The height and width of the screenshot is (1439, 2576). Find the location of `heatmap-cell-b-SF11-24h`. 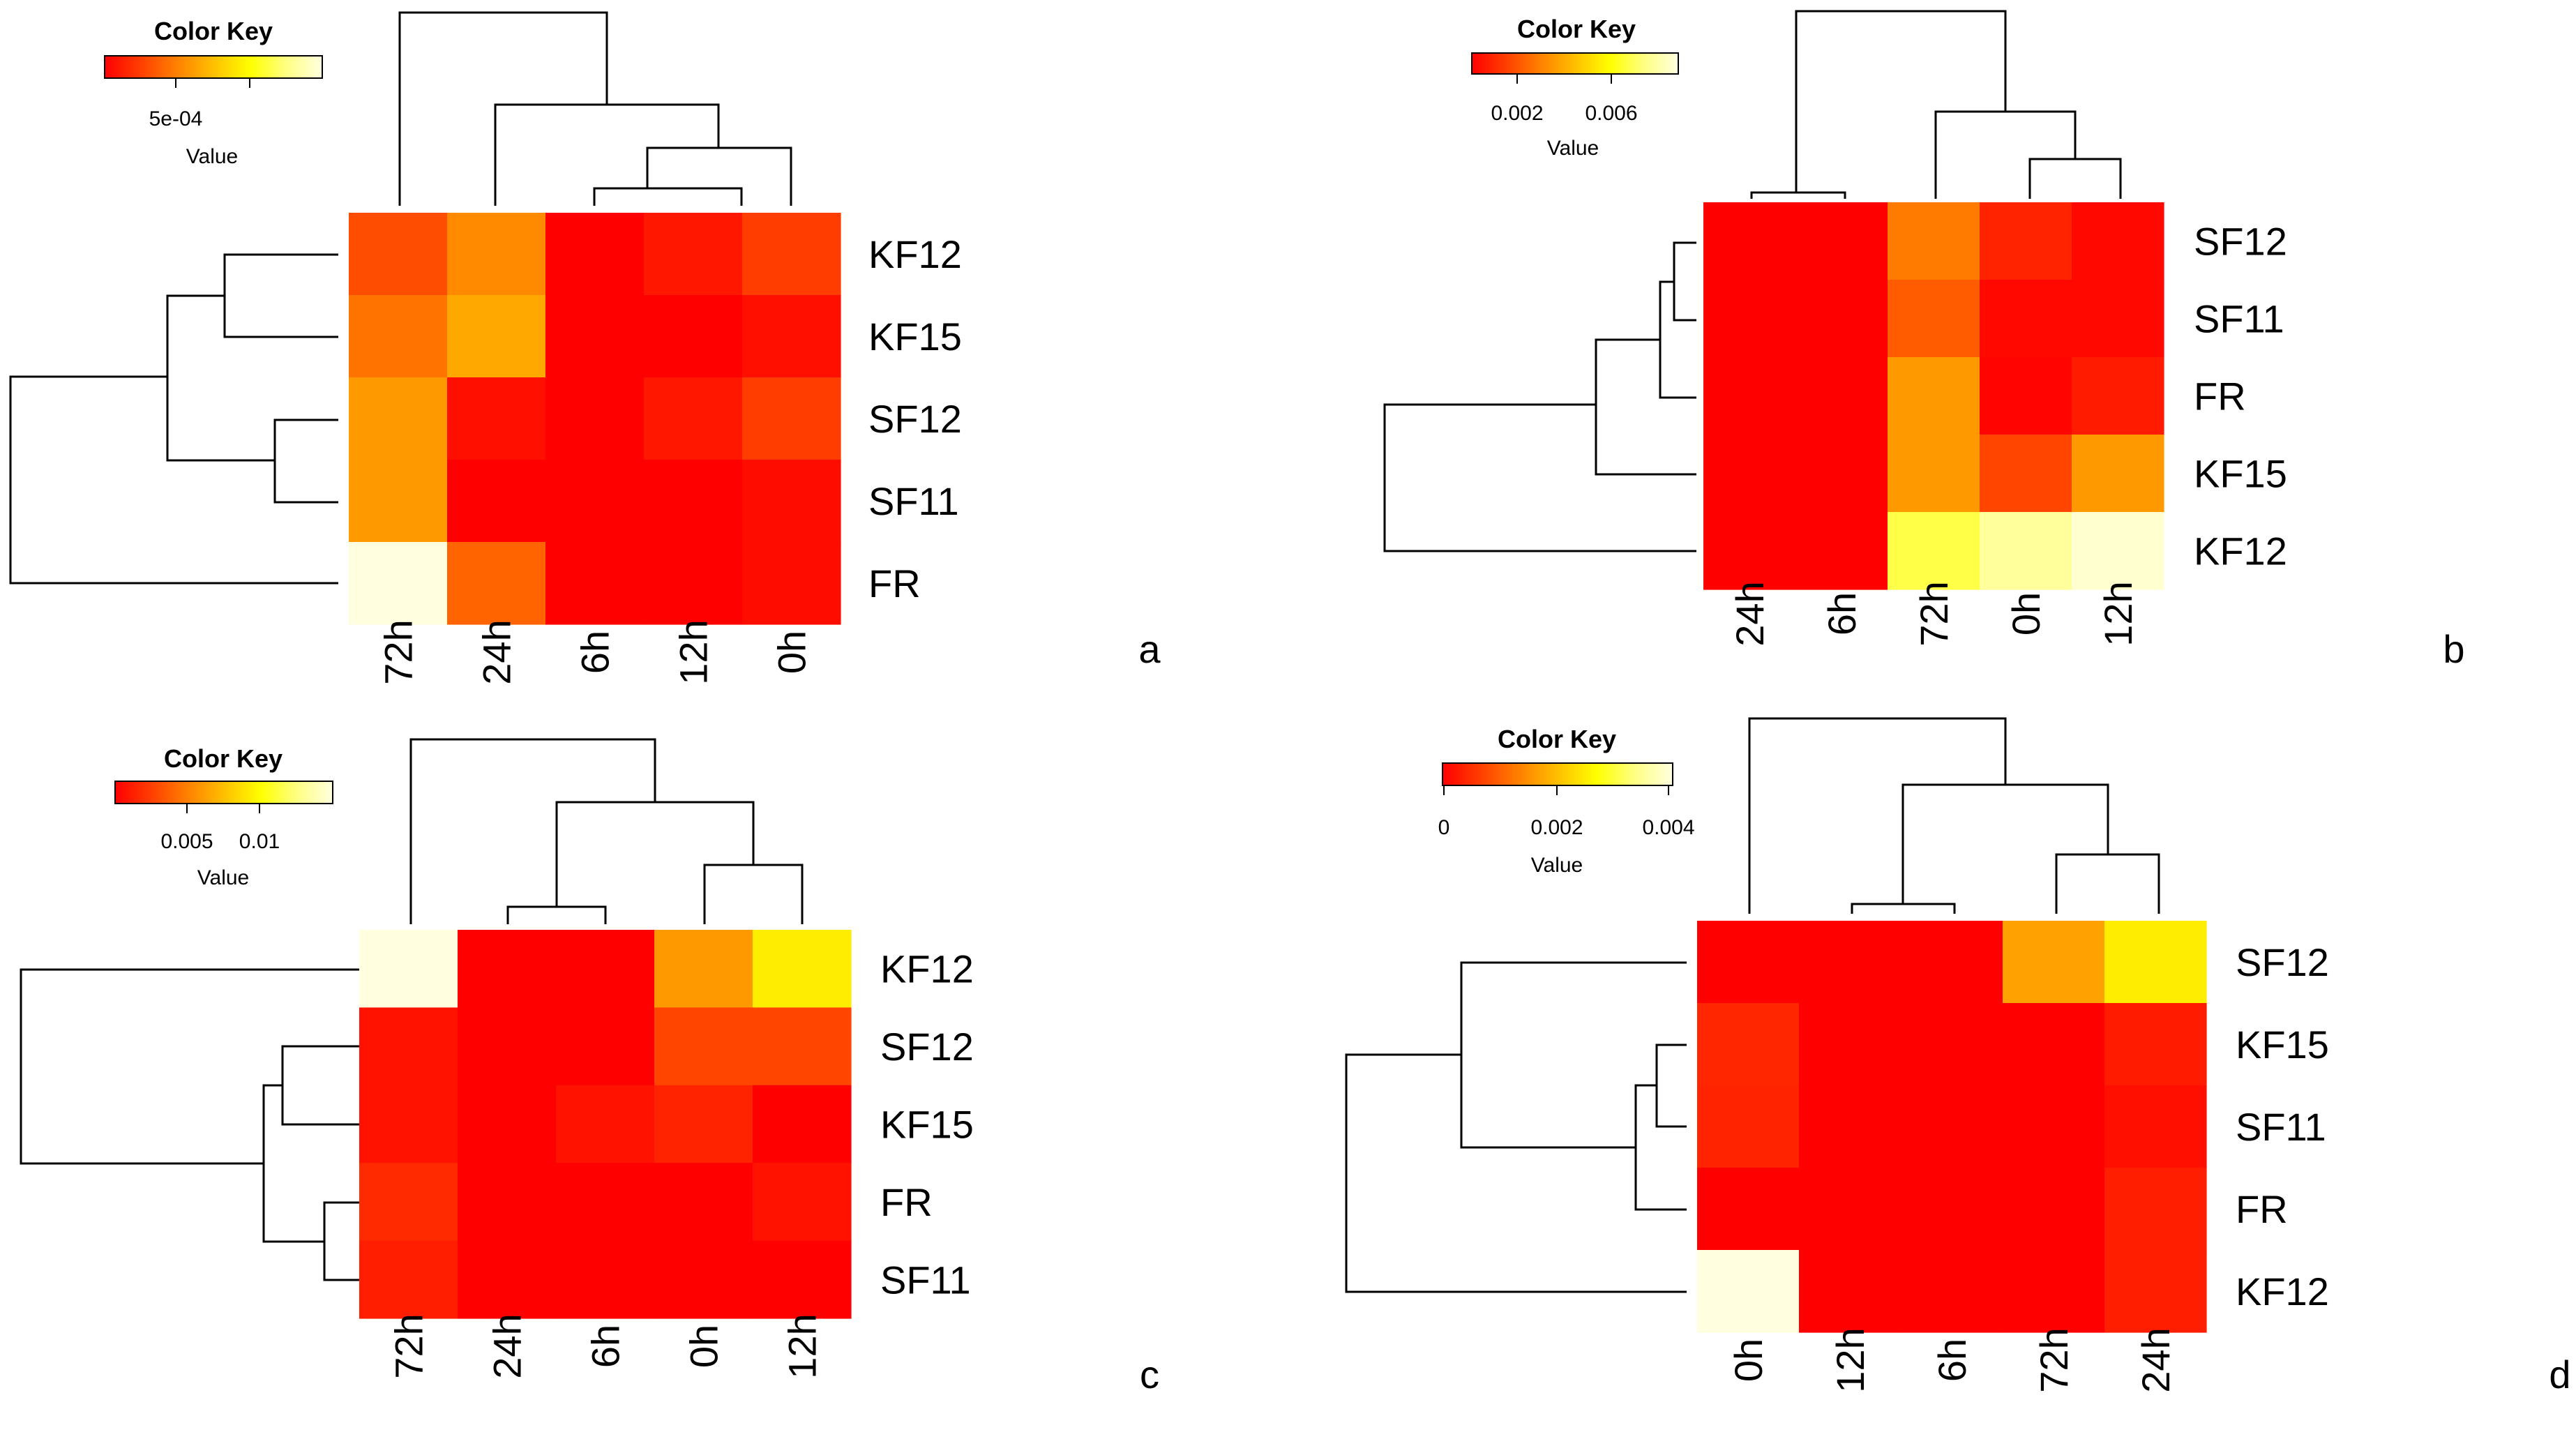

heatmap-cell-b-SF11-24h is located at coordinates (1749, 319).